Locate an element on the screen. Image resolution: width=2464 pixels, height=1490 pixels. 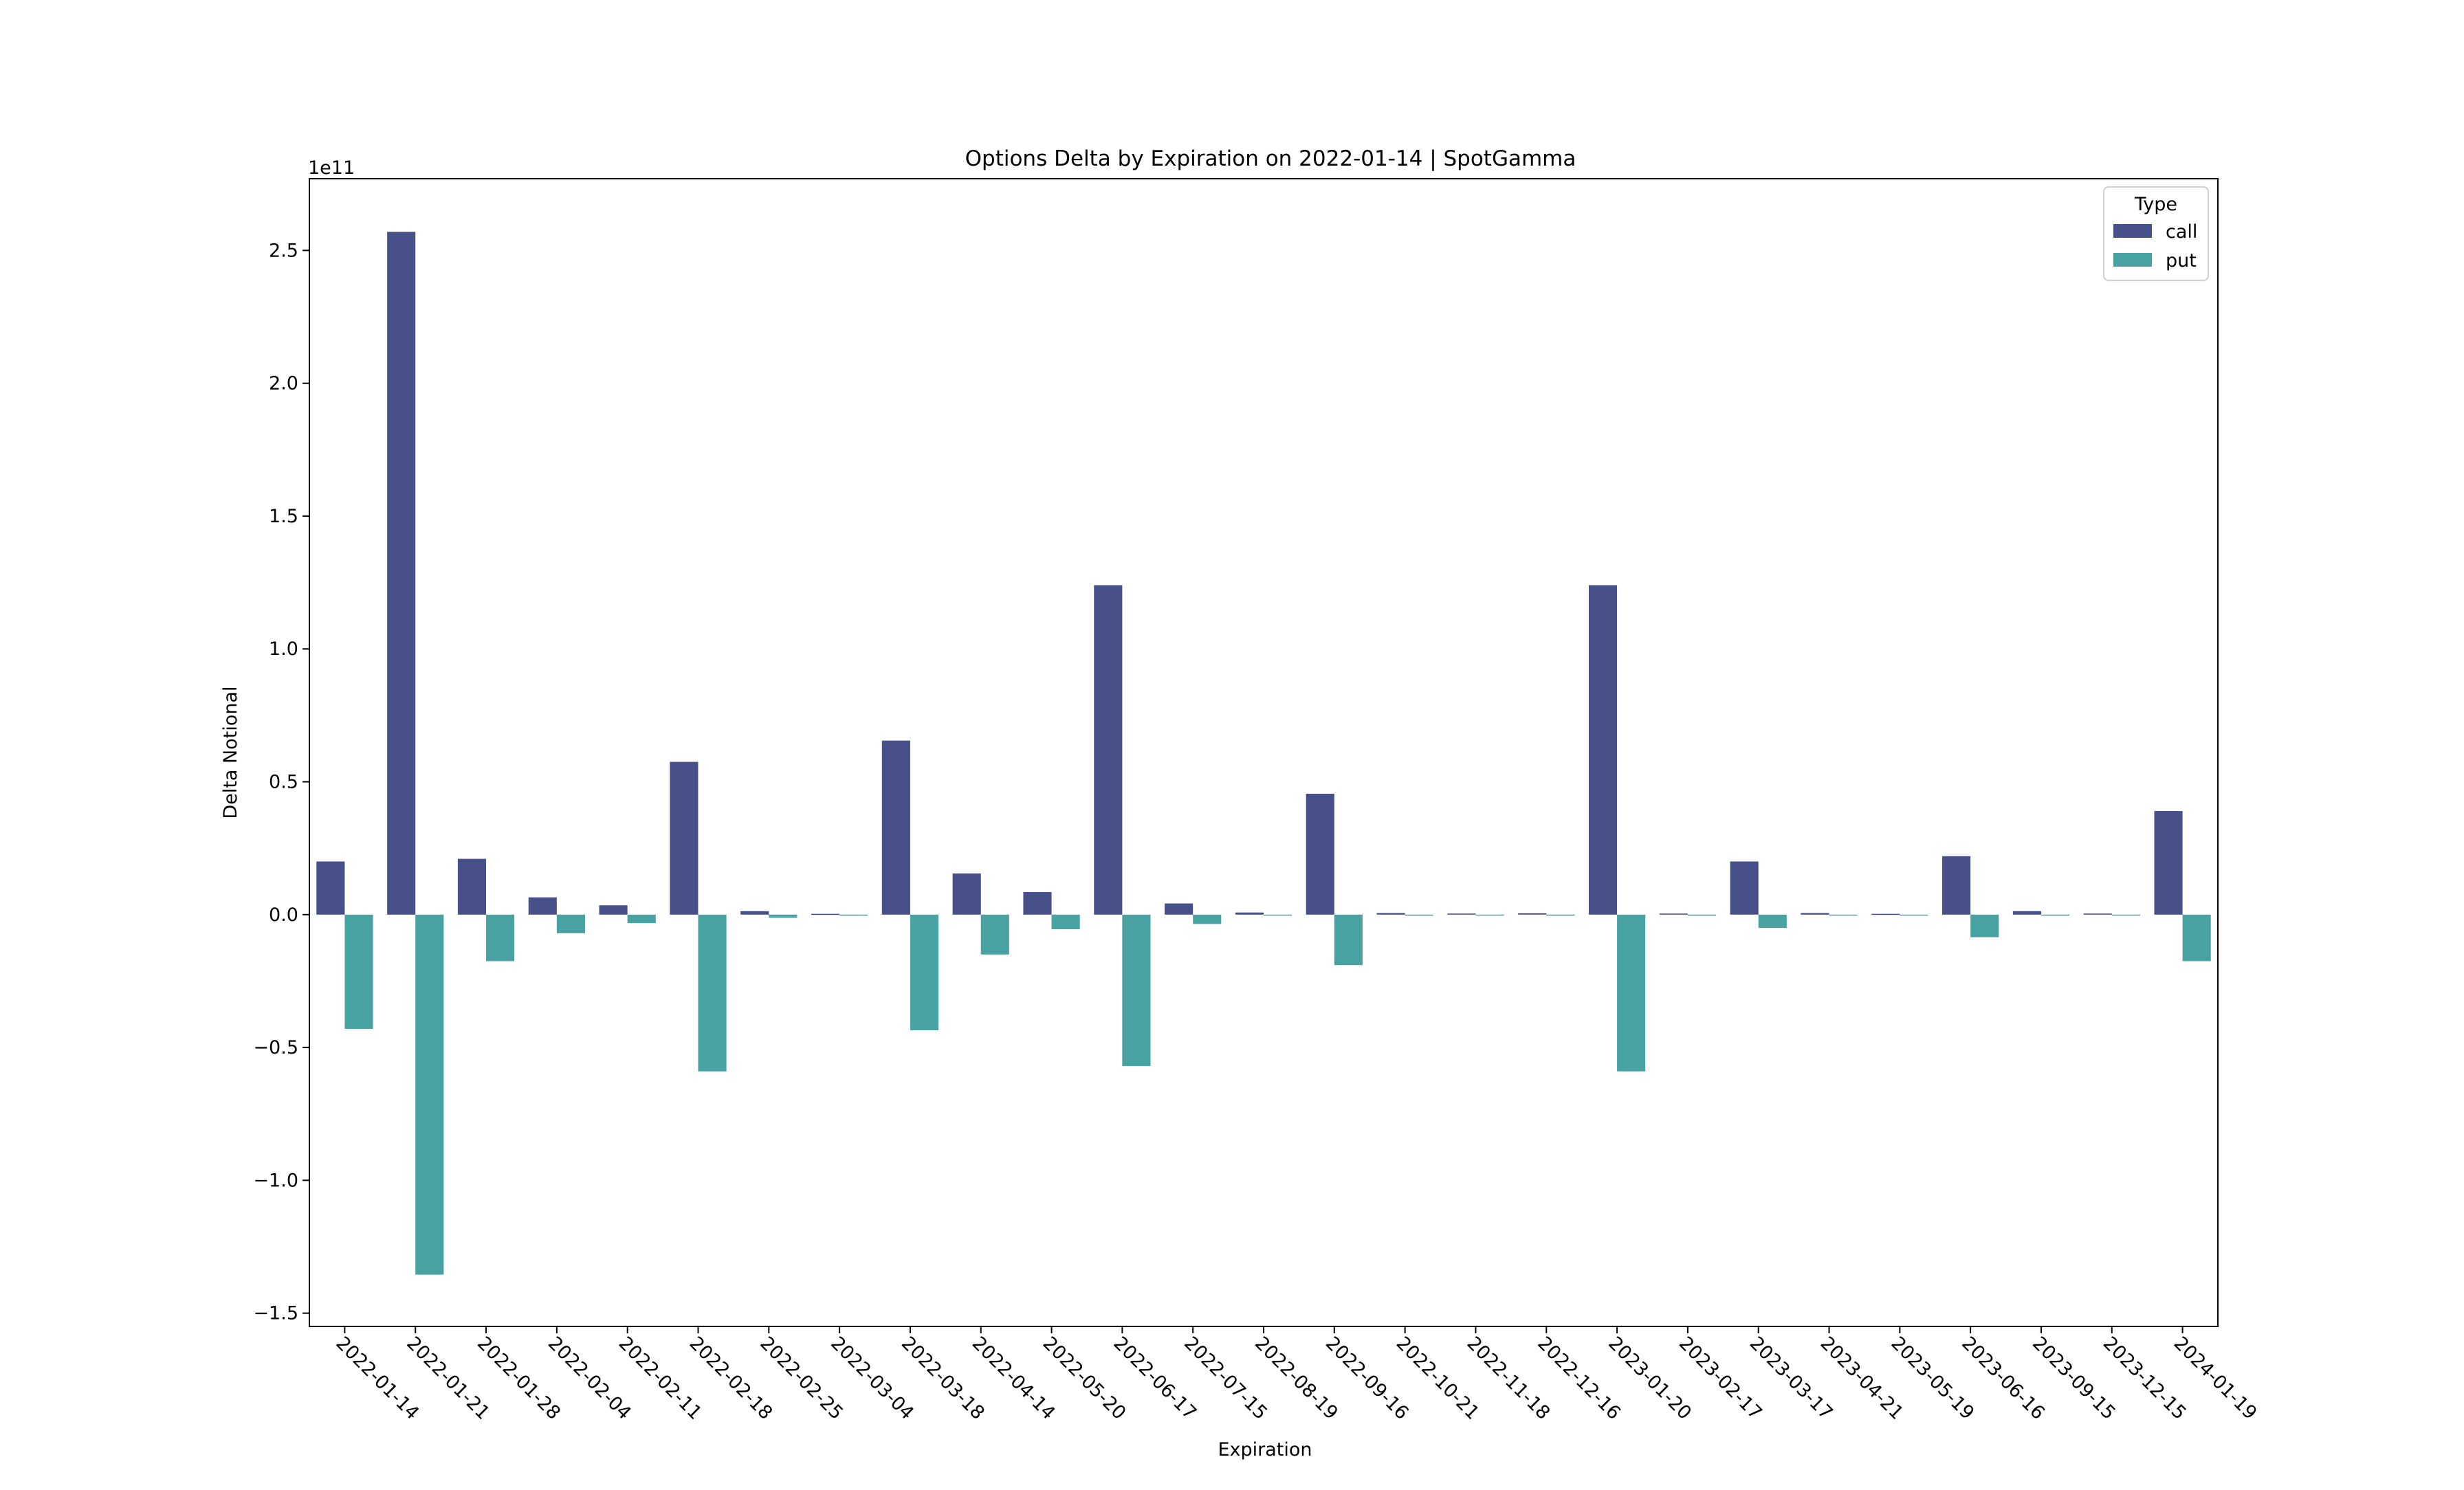
y-tick-label: 1.0 is located at coordinates (283, 649).